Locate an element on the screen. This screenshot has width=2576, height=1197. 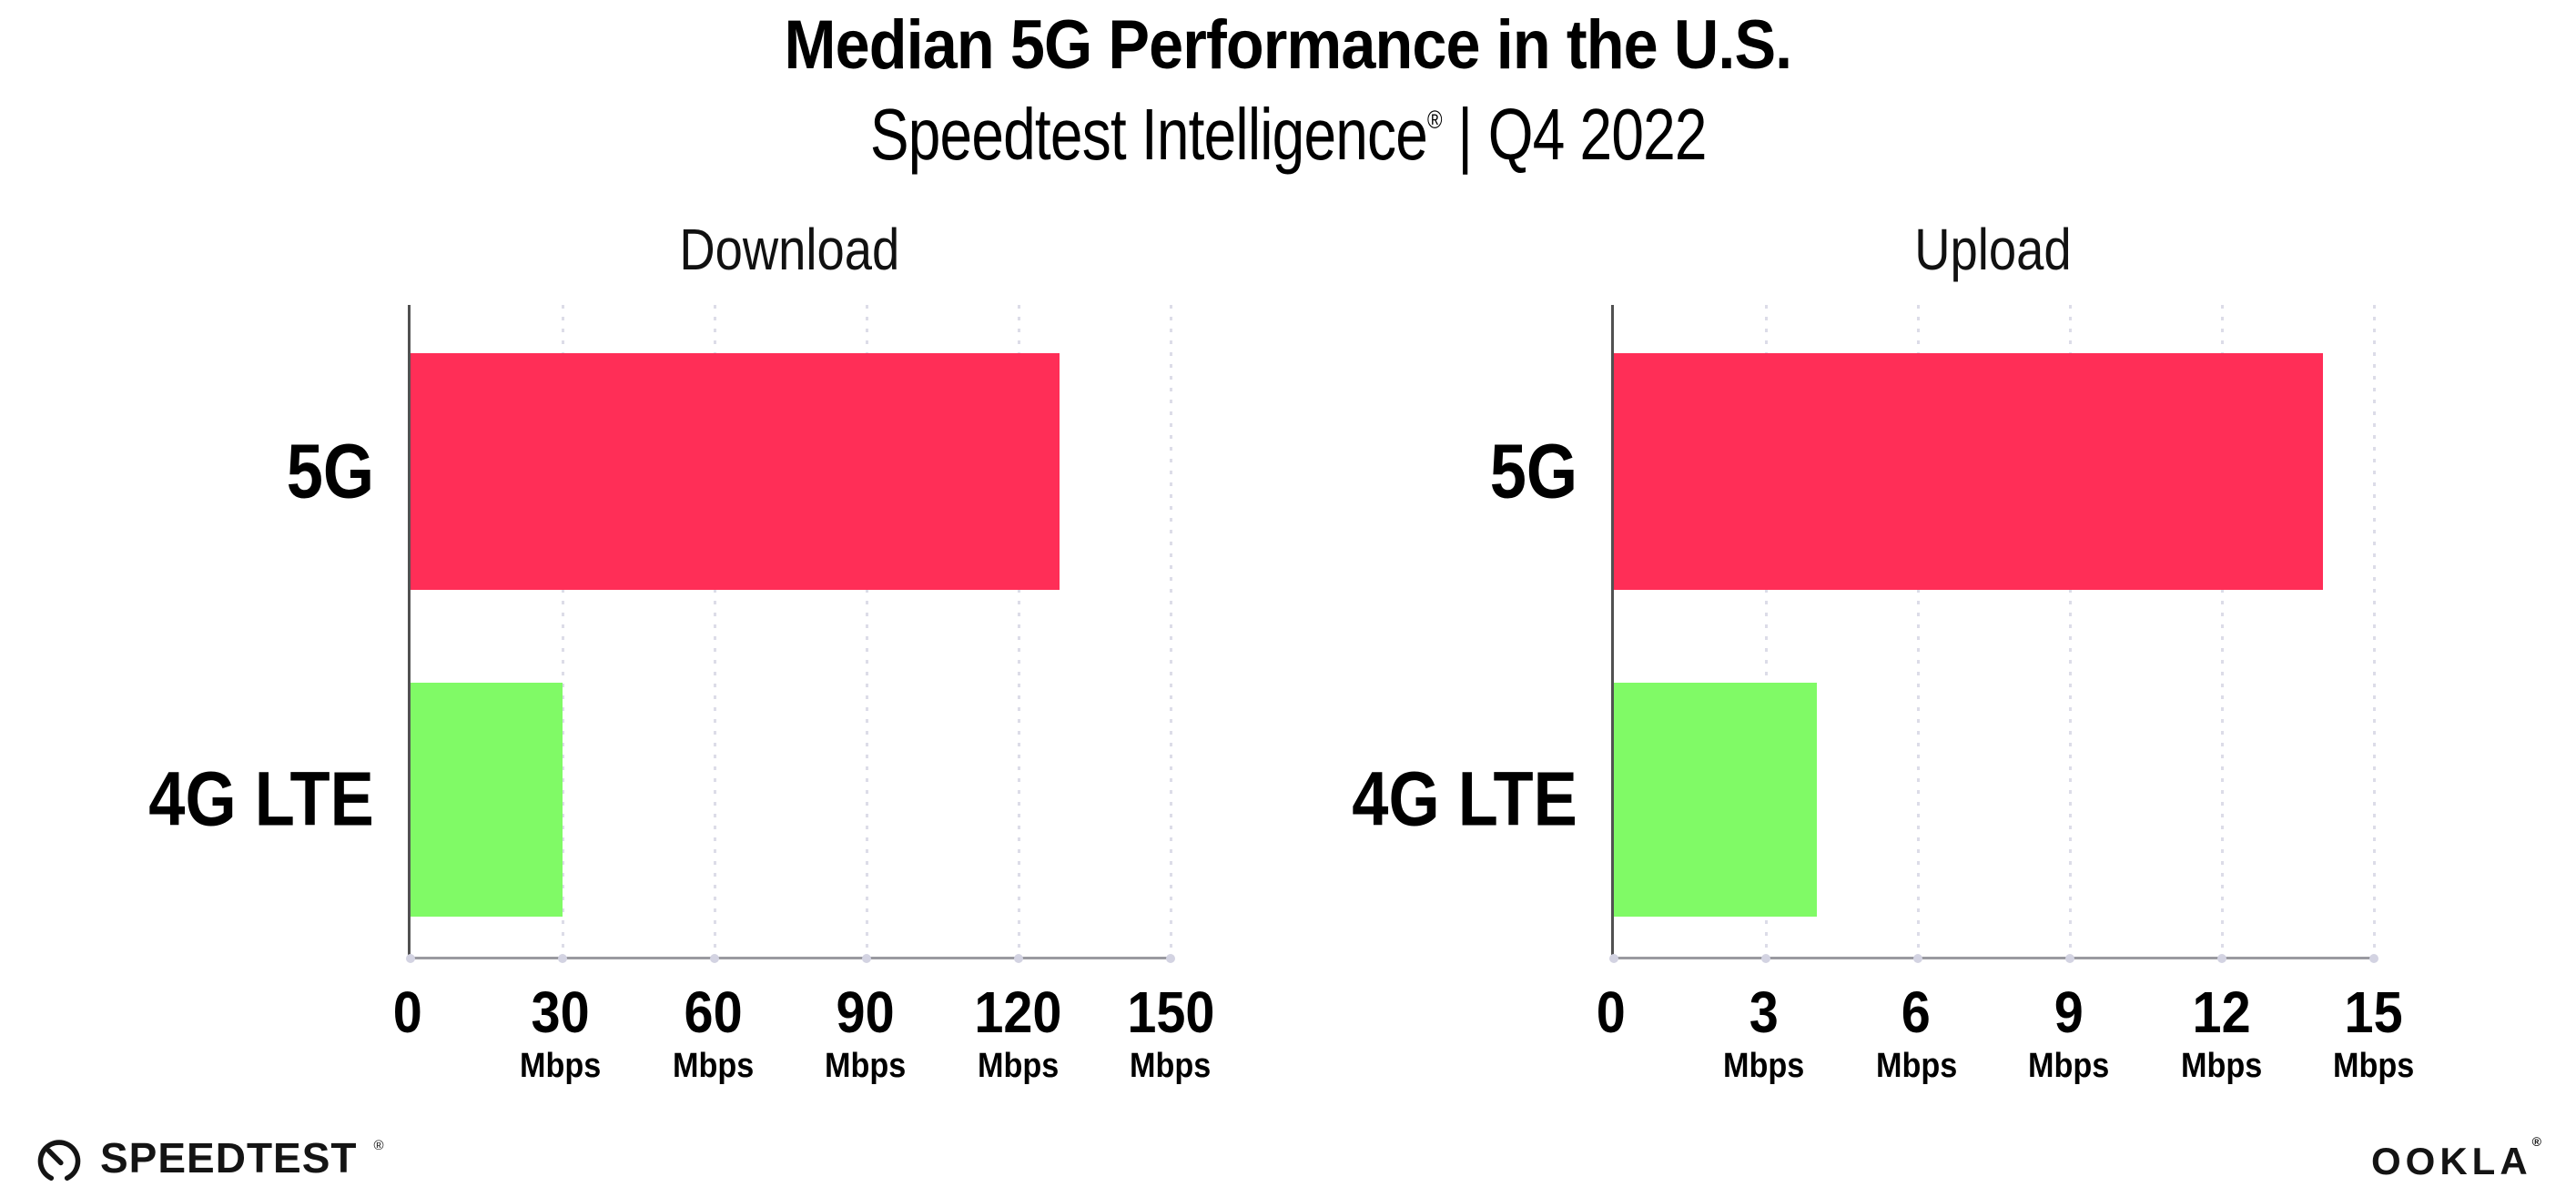
x-tick-unit-upload-15: Mbps is located at coordinates (2373, 1066).